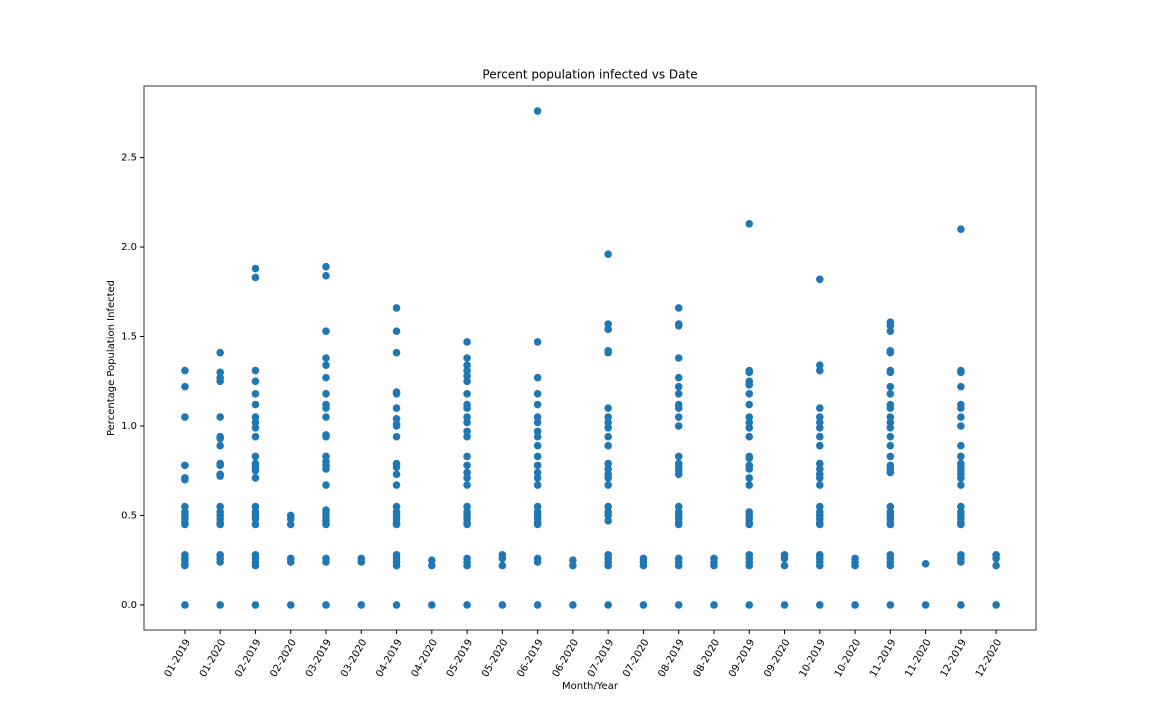  Describe the element at coordinates (530, 659) in the screenshot. I see `x-tick-label: 06-2019` at that location.